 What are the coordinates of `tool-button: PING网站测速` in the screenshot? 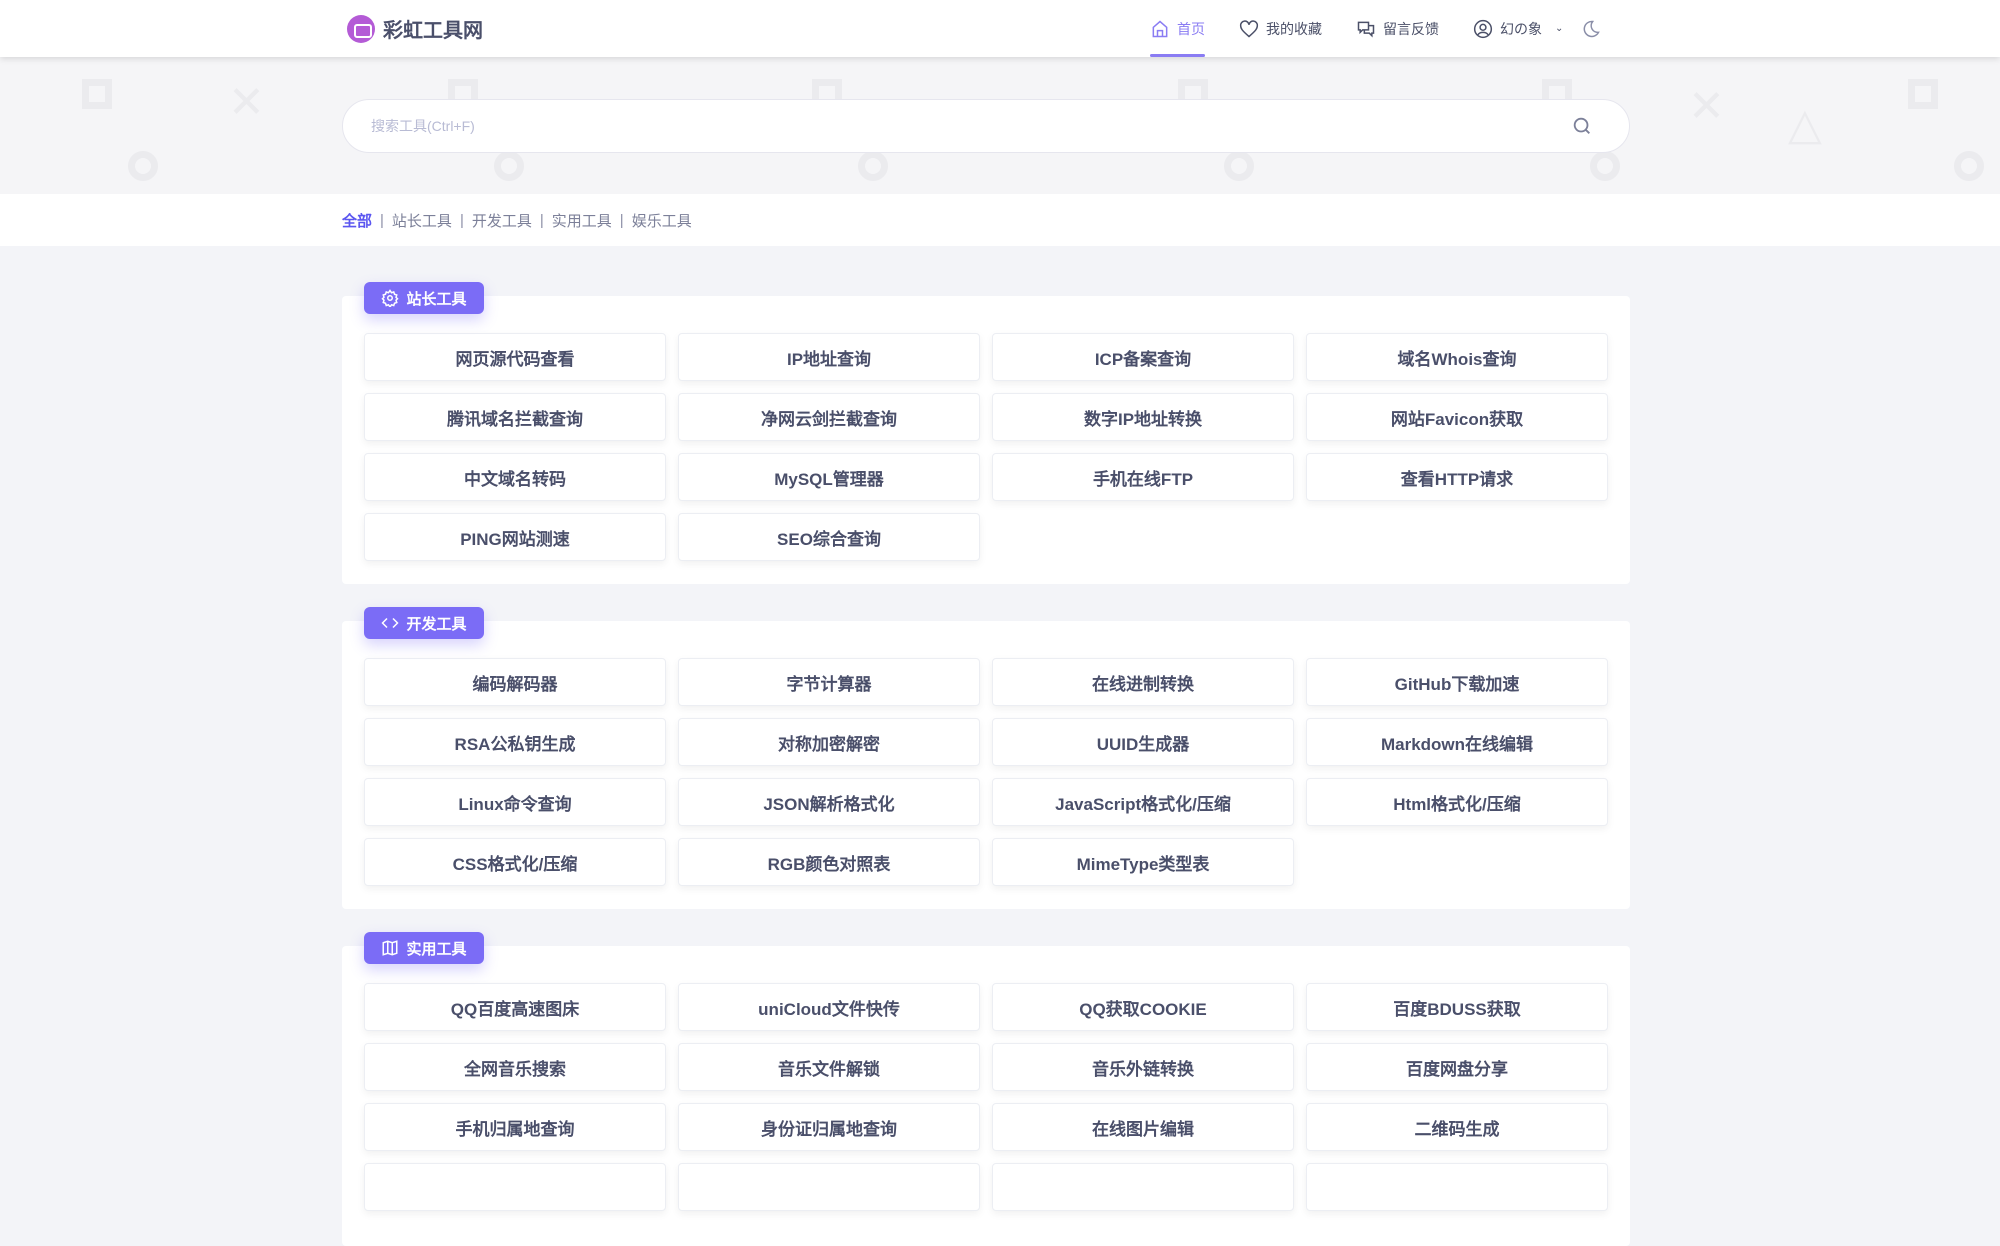 It's located at (515, 537).